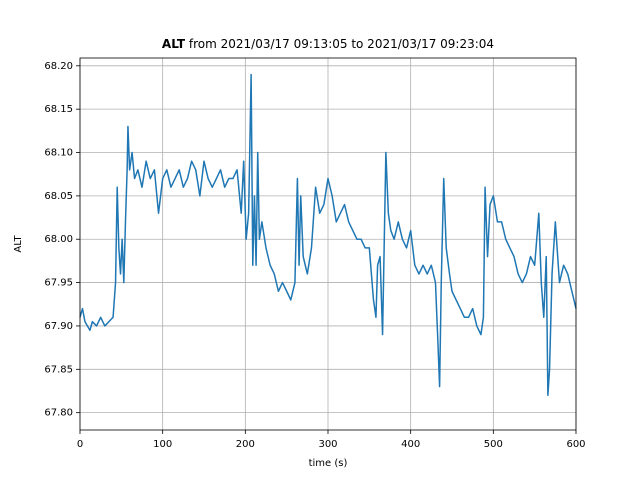  I want to click on x-tick-label: 300, so click(327, 444).